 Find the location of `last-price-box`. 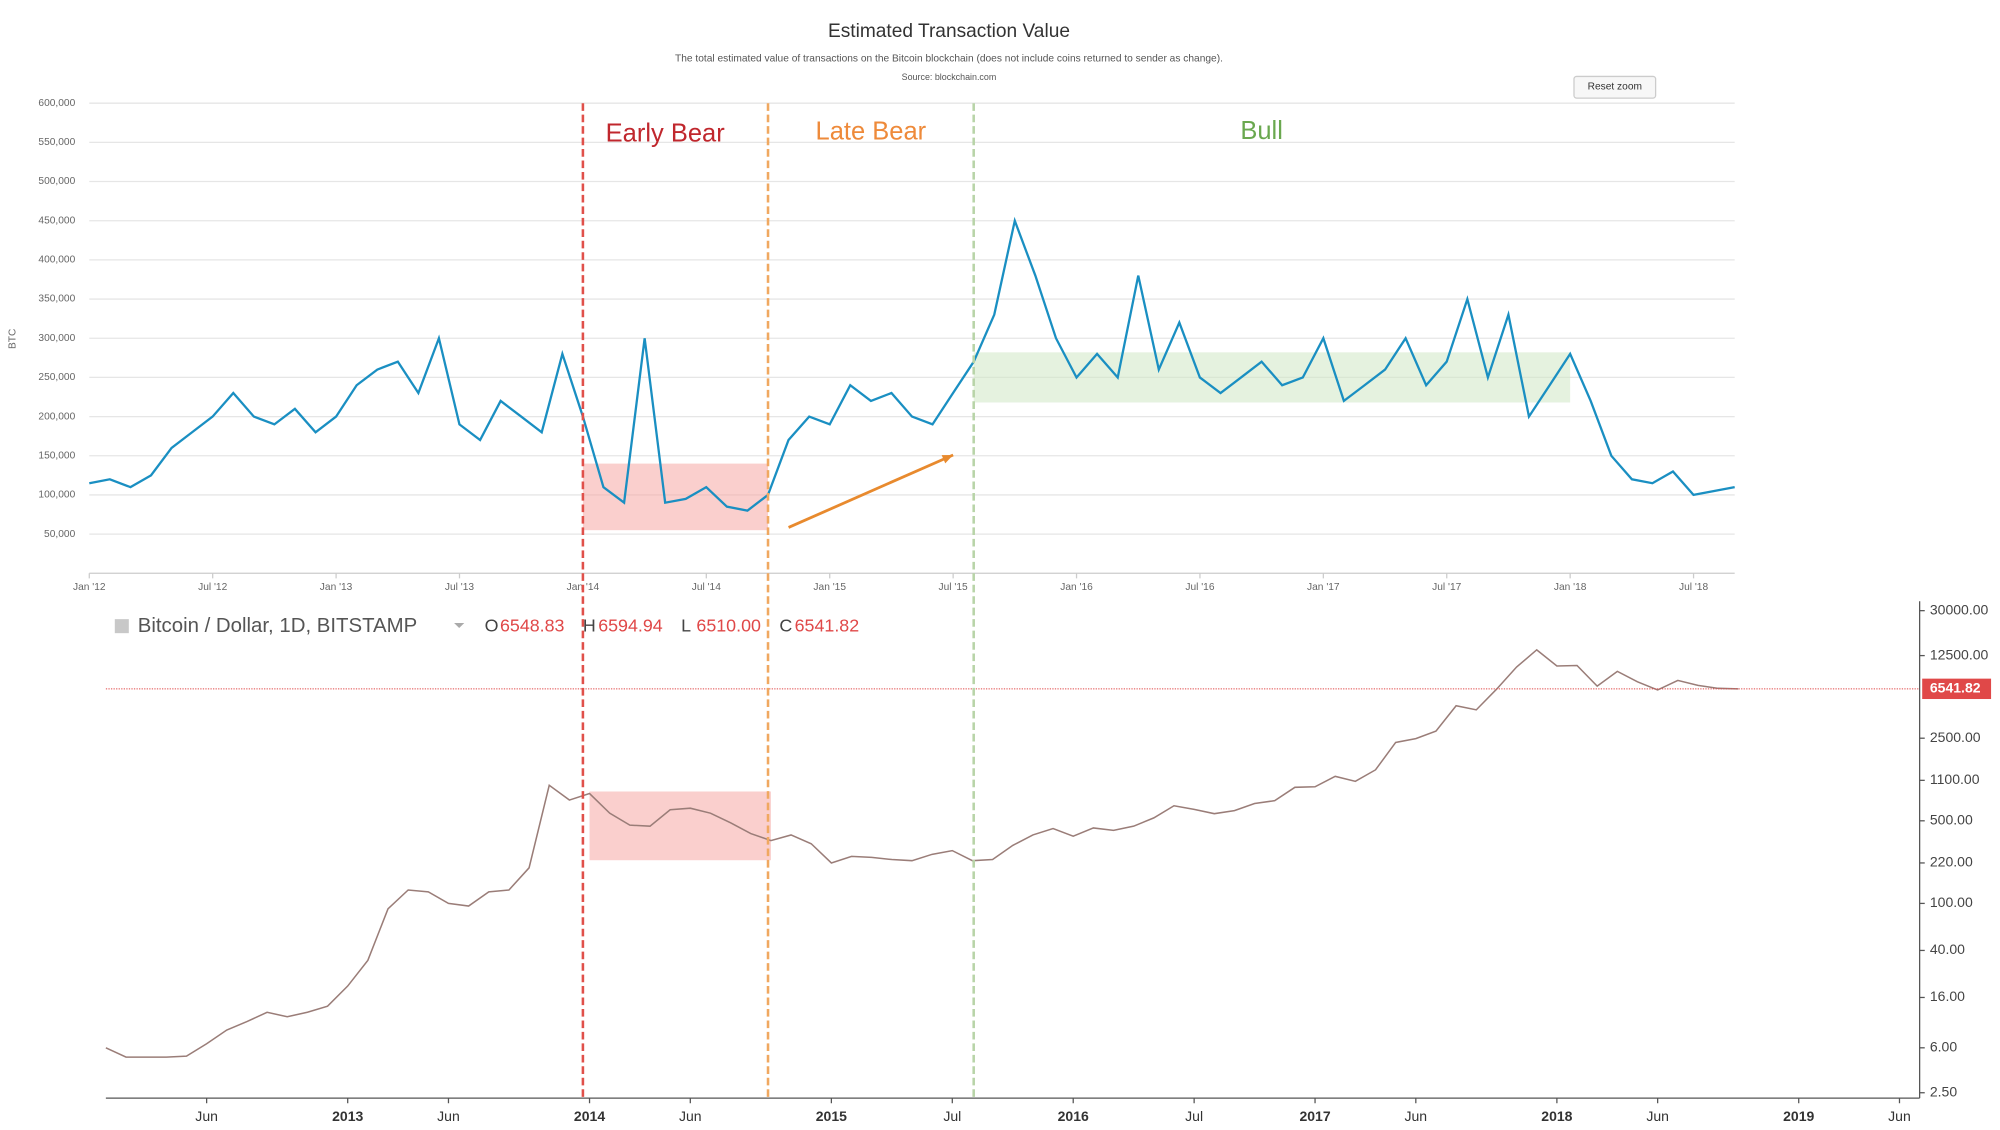

last-price-box is located at coordinates (1957, 689).